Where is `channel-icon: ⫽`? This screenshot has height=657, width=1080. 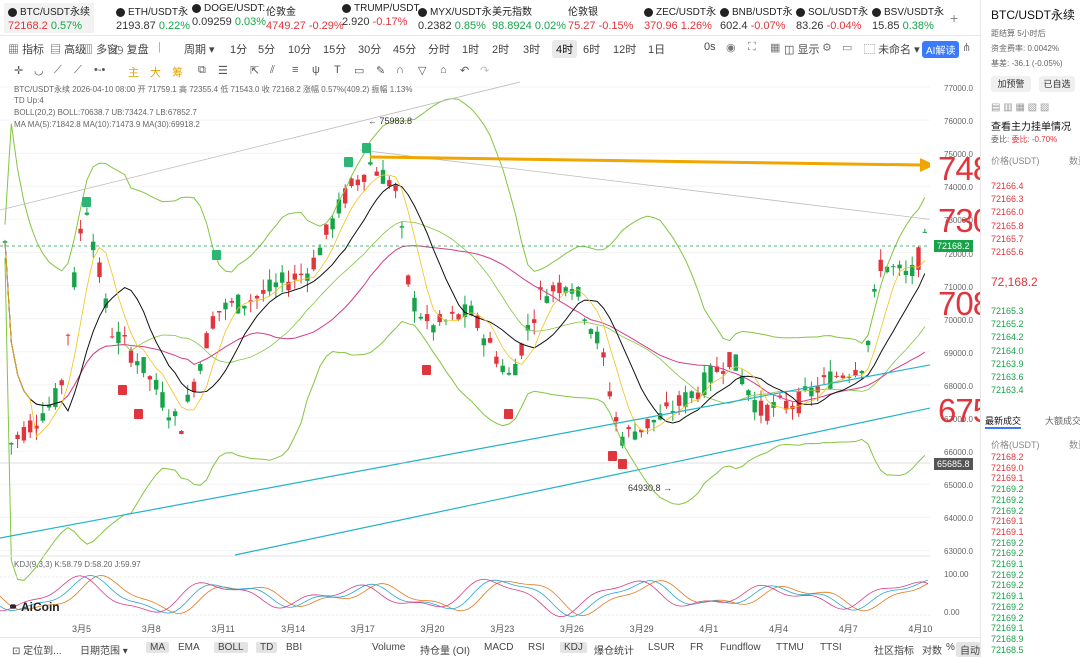 channel-icon: ⫽ is located at coordinates (272, 70).